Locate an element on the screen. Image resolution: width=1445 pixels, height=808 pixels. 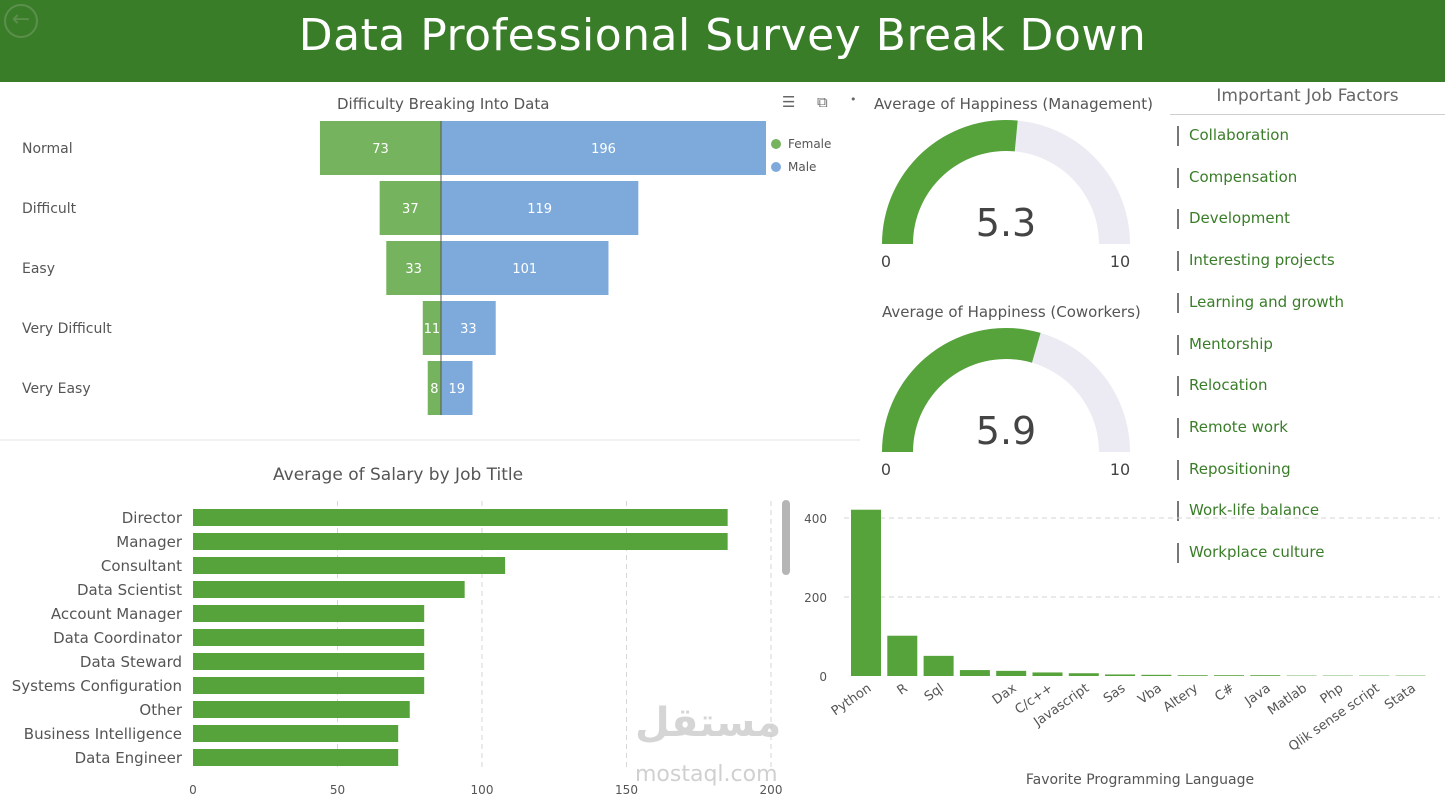
job-factor-item: Collaboration is located at coordinates (1233, 136).